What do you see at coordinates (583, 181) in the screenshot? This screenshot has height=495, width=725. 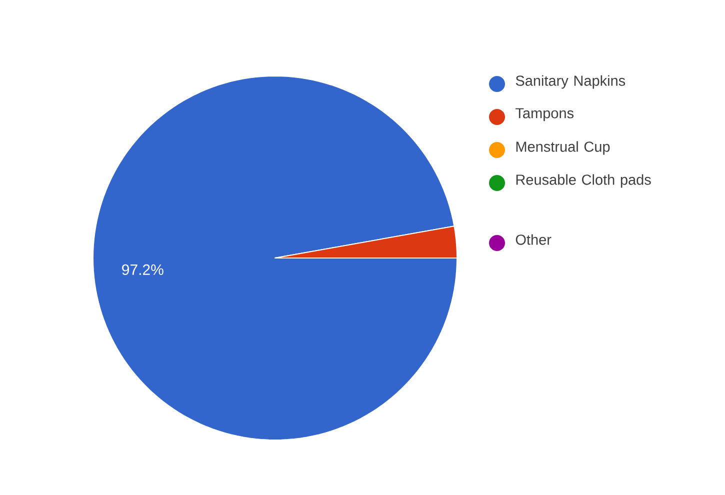 I see `legend-label: Reusable Cloth pads` at bounding box center [583, 181].